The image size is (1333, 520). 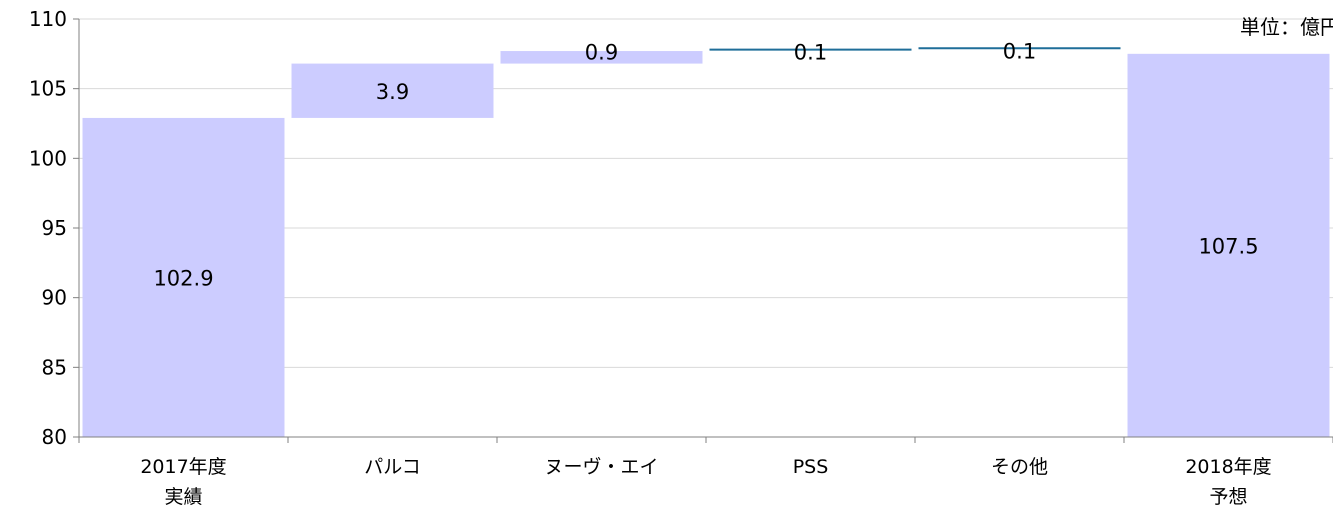 What do you see at coordinates (54, 437) in the screenshot?
I see `y-tick-label: 80` at bounding box center [54, 437].